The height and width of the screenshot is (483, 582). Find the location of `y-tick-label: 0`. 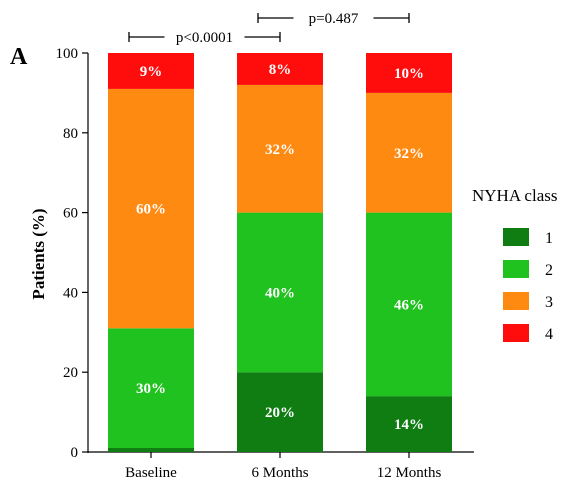

y-tick-label: 0 is located at coordinates (75, 453).